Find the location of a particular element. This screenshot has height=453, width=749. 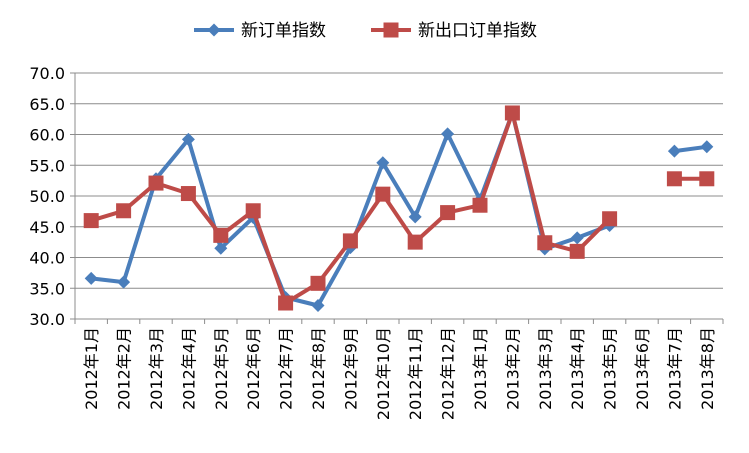

x-tick-label: 2012年3月 is located at coordinates (156, 368).